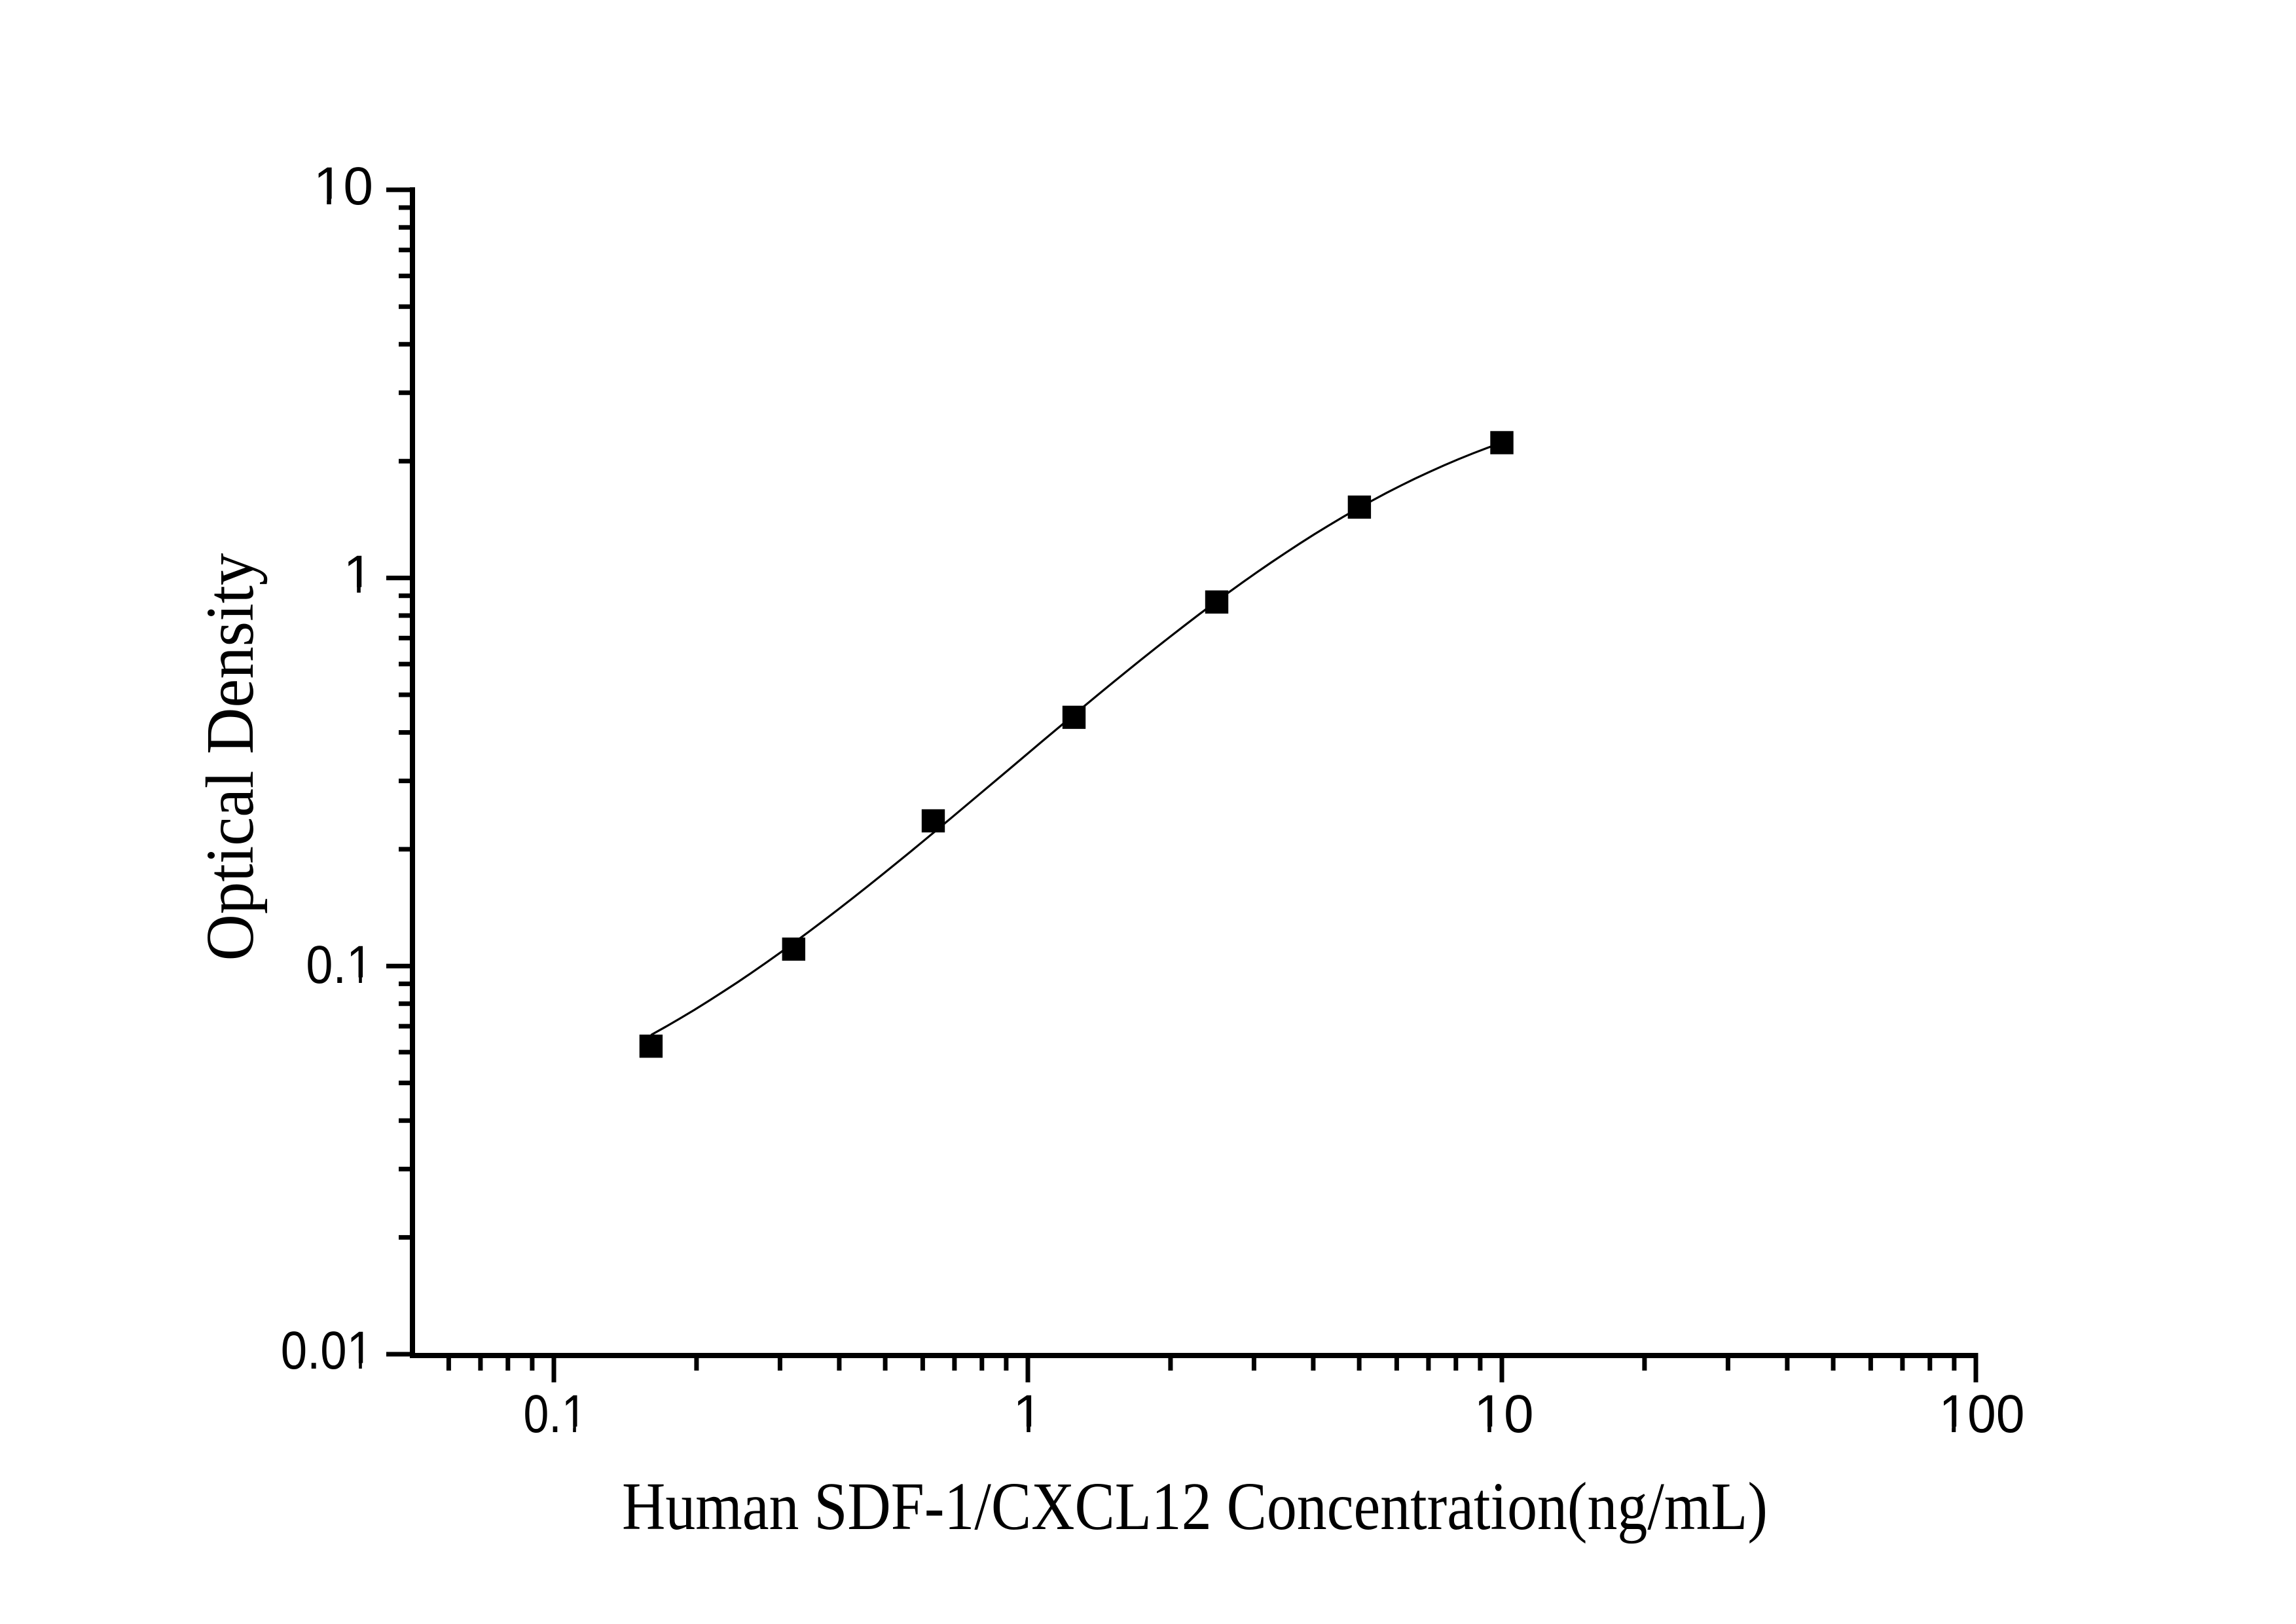 This screenshot has height=1624, width=2296. What do you see at coordinates (1982, 1414) in the screenshot?
I see `svg-text: 100` at bounding box center [1982, 1414].